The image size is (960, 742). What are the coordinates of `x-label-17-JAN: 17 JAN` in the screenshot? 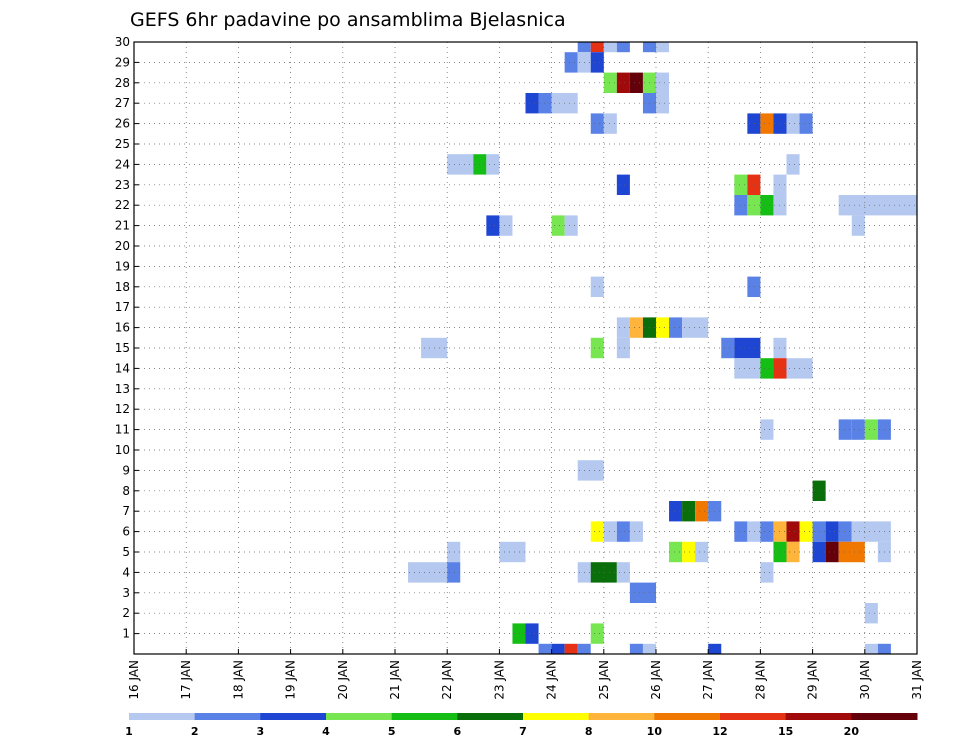 It's located at (186, 680).